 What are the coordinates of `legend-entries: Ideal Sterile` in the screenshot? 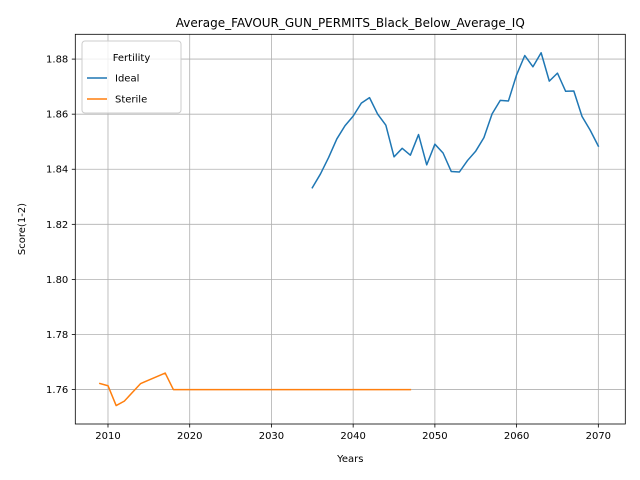 It's located at (117, 90).